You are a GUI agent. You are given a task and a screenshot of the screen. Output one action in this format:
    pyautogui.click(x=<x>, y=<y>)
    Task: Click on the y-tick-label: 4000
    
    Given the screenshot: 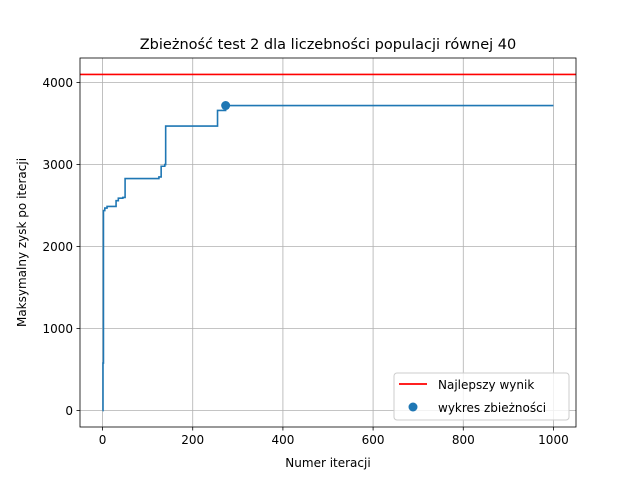 What is the action you would take?
    pyautogui.click(x=57, y=83)
    